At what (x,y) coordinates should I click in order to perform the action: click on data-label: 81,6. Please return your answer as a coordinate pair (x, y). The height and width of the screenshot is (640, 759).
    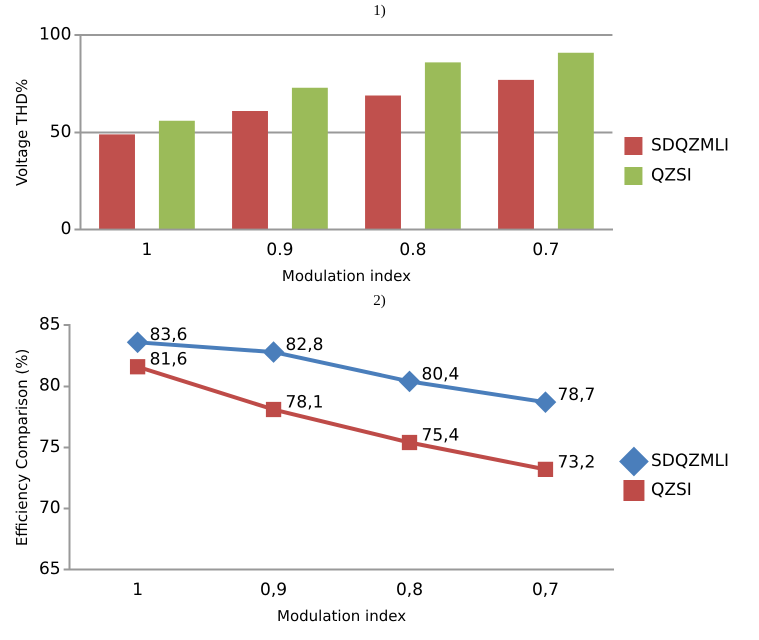
    Looking at the image, I should click on (169, 360).